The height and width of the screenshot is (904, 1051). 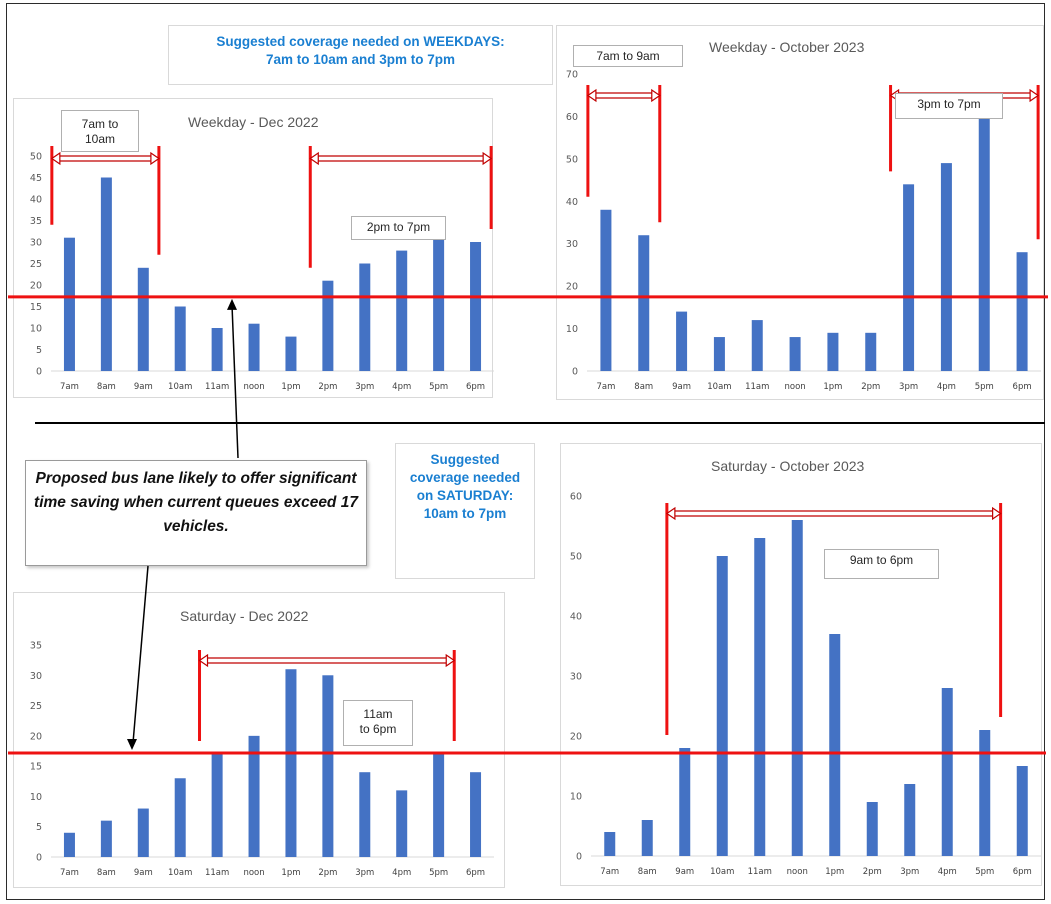 What do you see at coordinates (36, 264) in the screenshot?
I see `y-tick-label: 25` at bounding box center [36, 264].